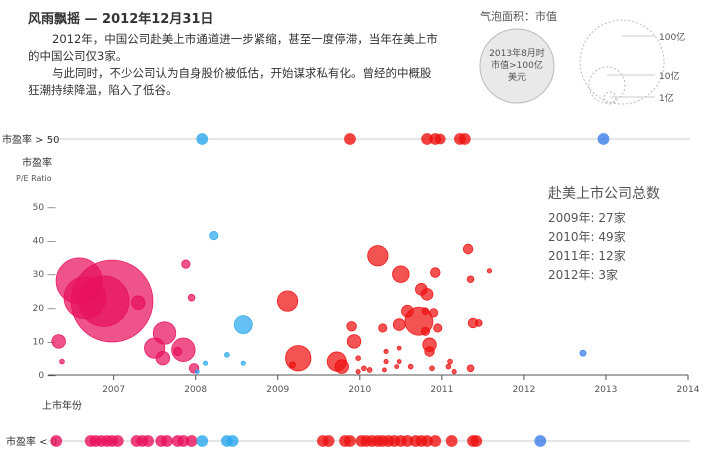 The height and width of the screenshot is (464, 725). I want to click on bottom-row-bubbles, so click(298, 441).